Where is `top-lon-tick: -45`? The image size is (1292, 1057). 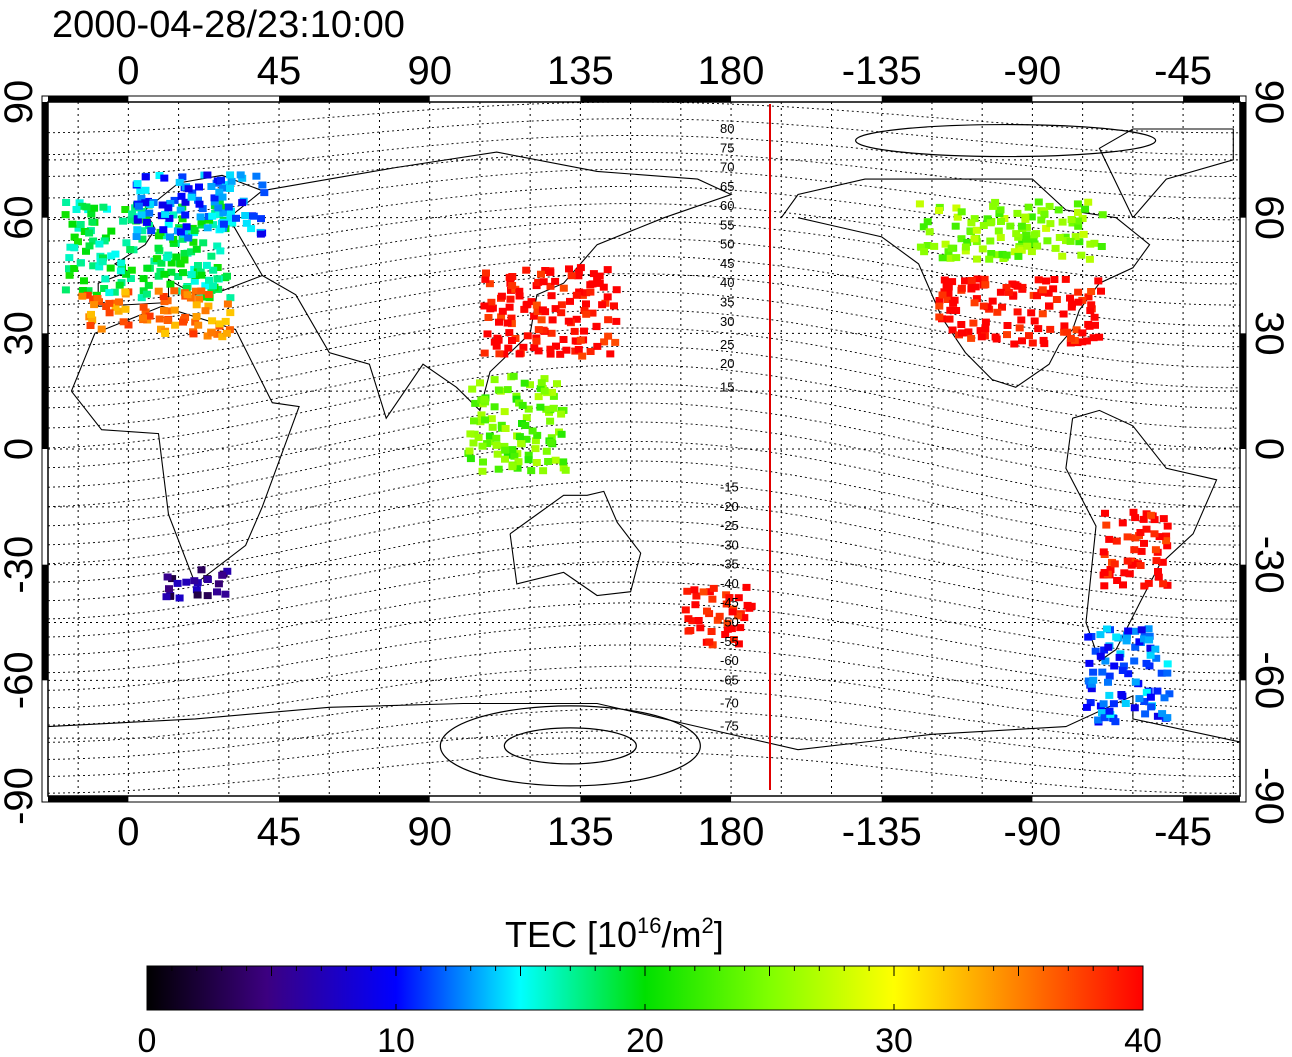
top-lon-tick: -45 is located at coordinates (1183, 71).